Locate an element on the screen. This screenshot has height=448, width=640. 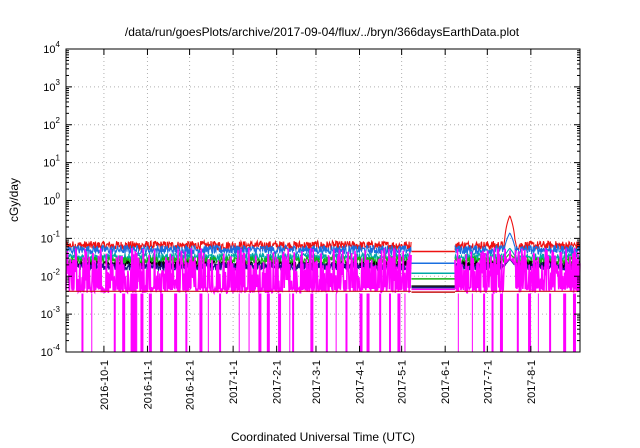
y-tick-label: 10⁻³ is located at coordinates (51, 313).